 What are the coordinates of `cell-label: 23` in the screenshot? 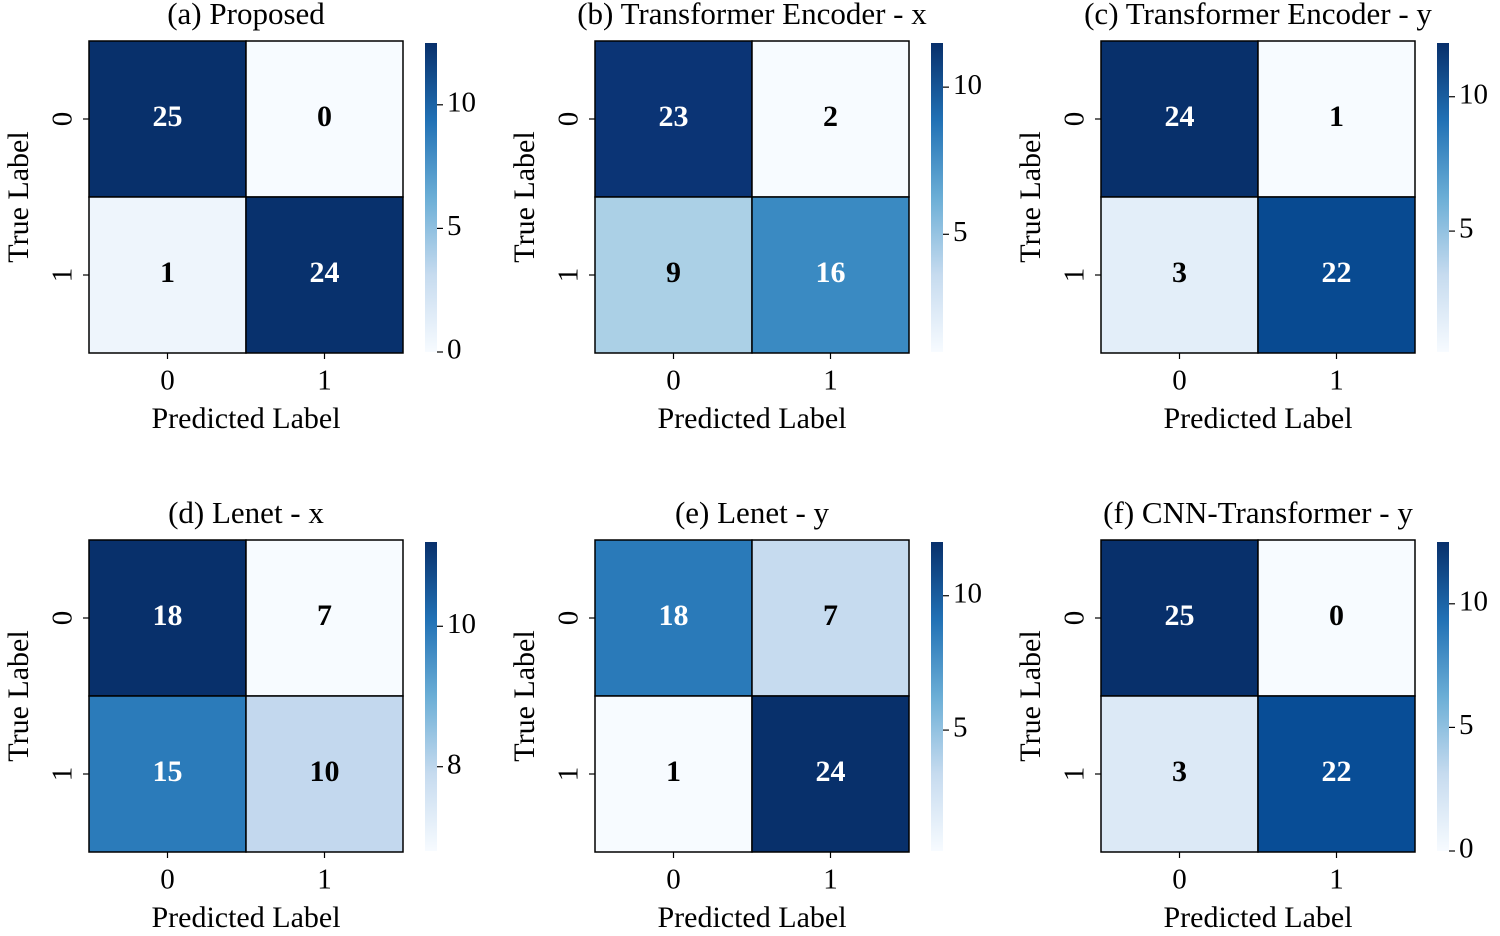 It's located at (674, 116).